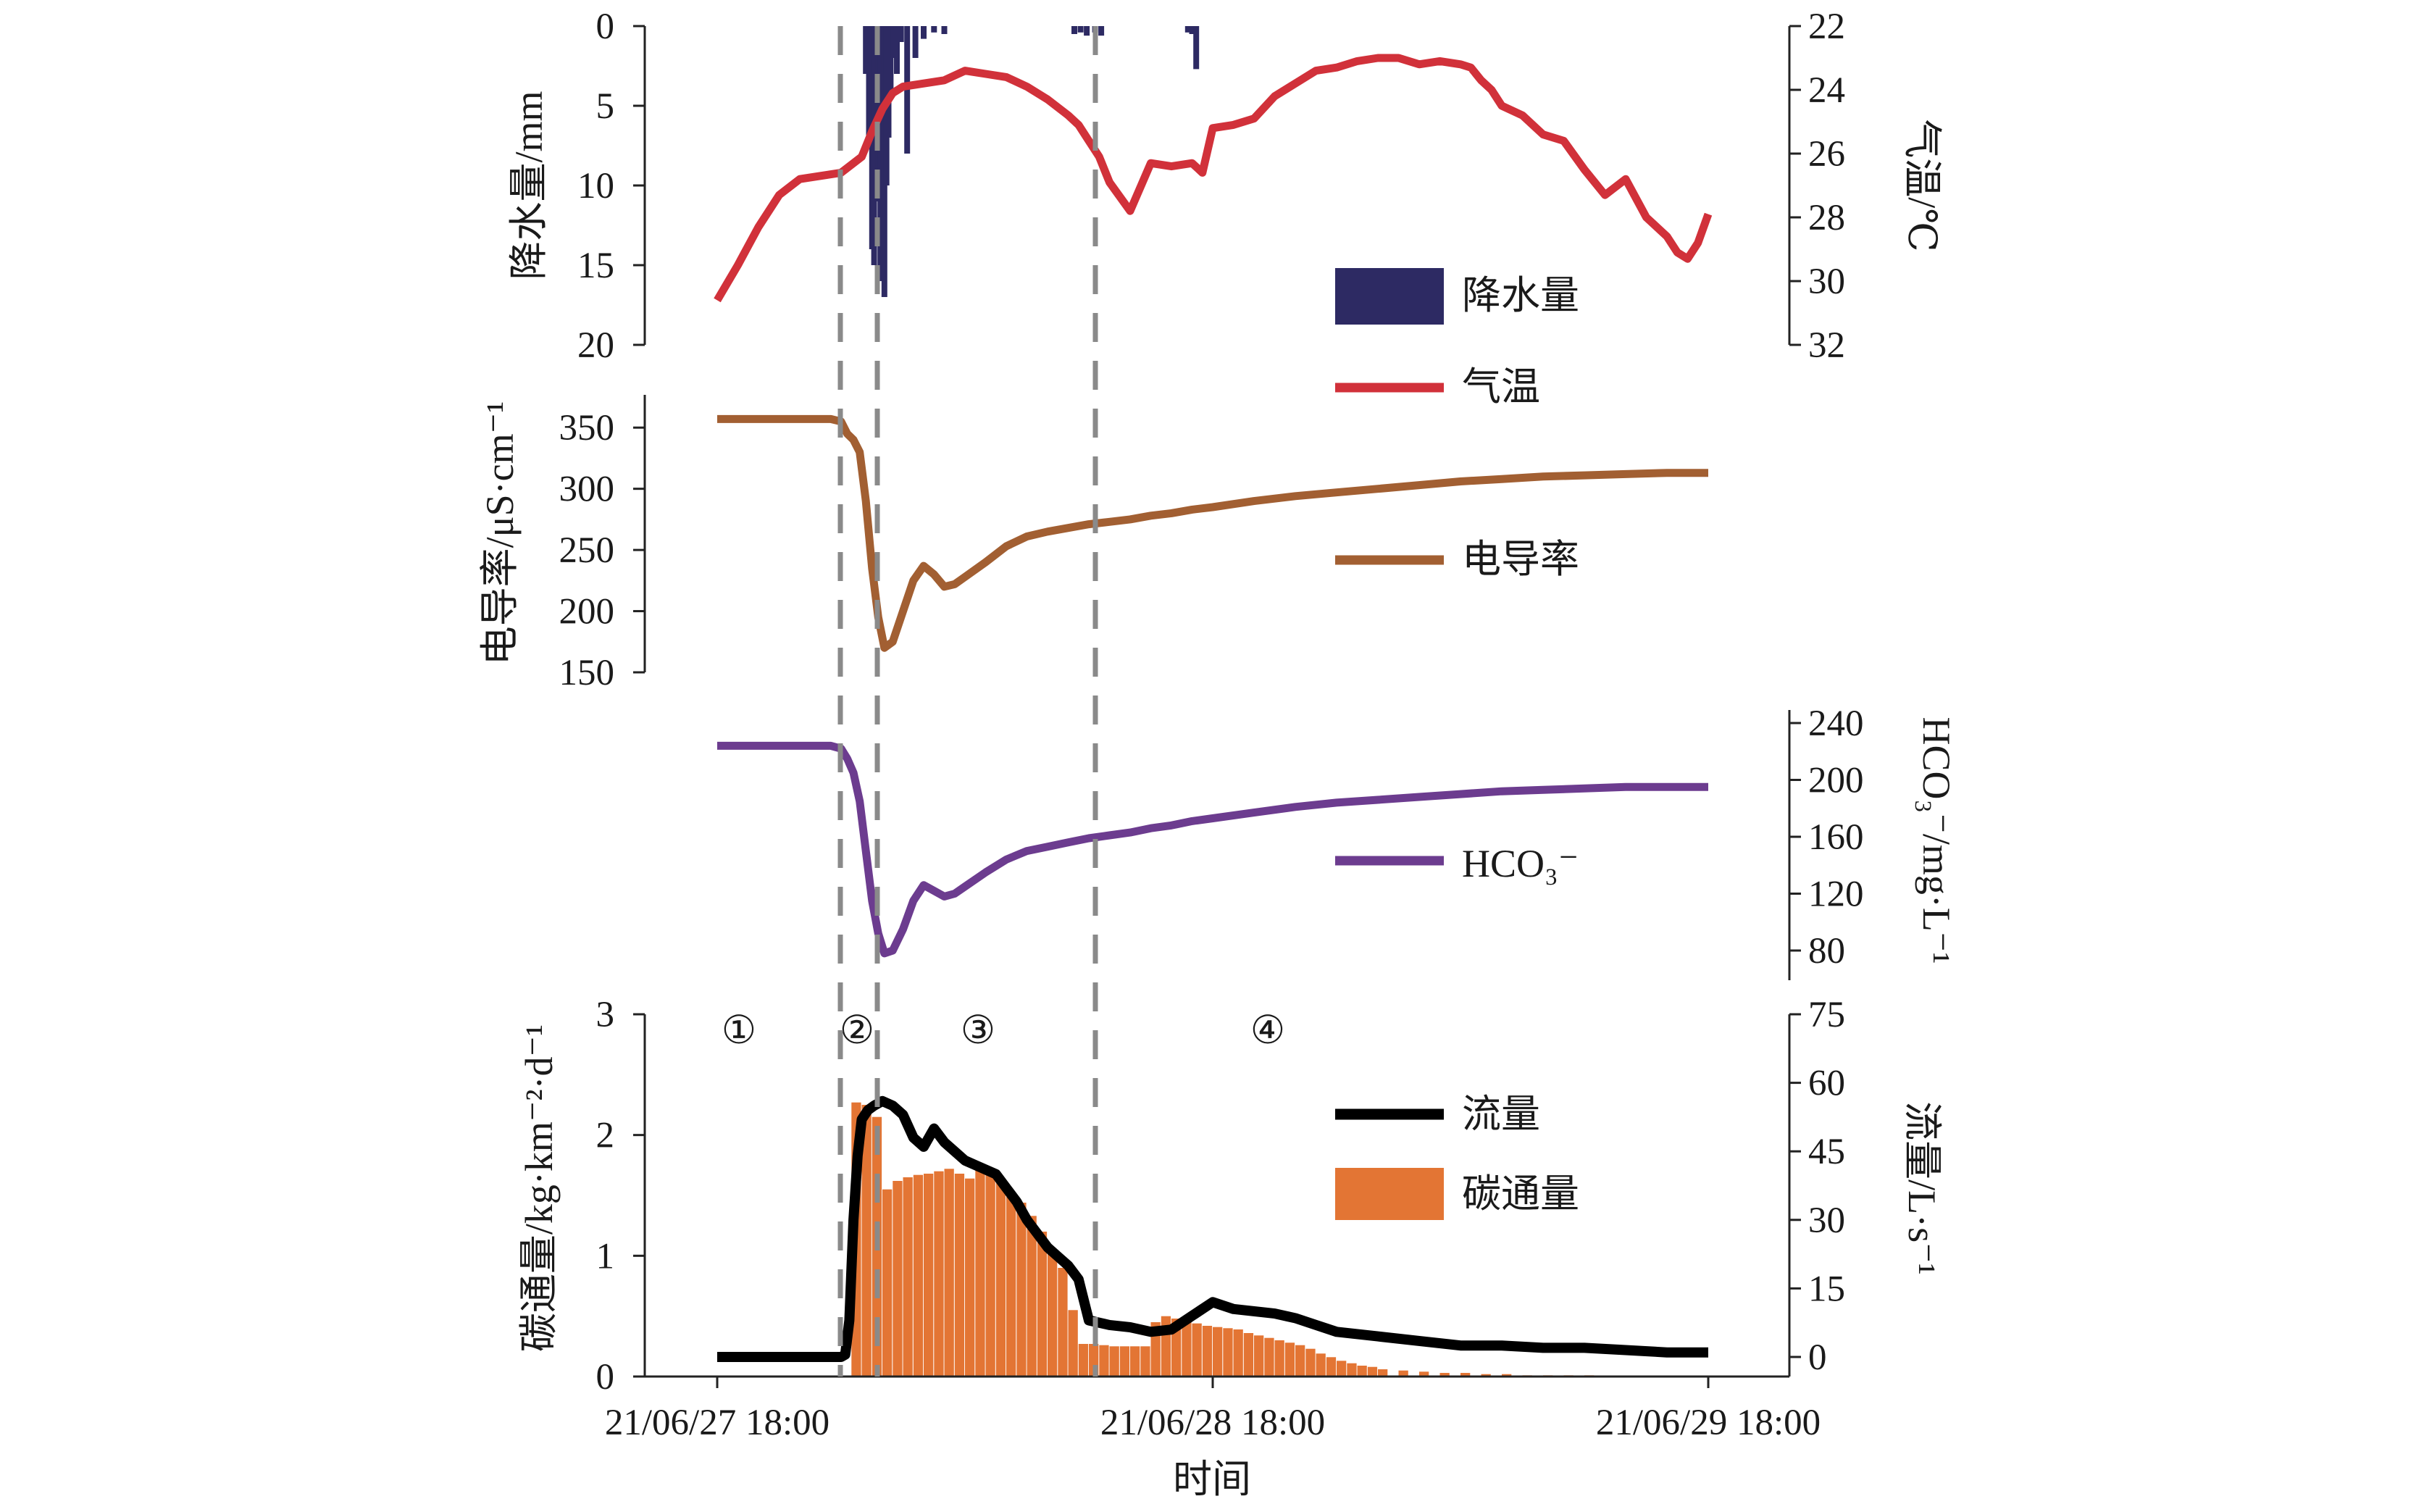  Describe the element at coordinates (1501, 1114) in the screenshot. I see `legend-discharge-label: 流量` at that location.